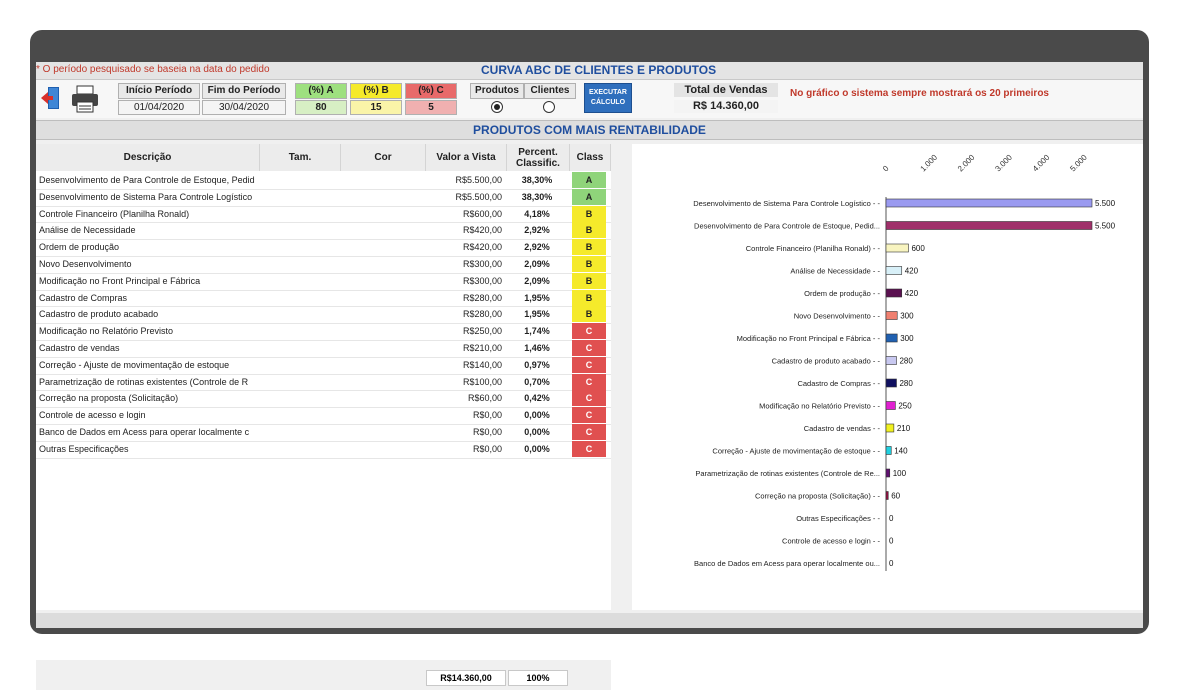 The width and height of the screenshot is (1179, 690). Describe the element at coordinates (244, 91) in the screenshot. I see `end-period-label: Fim do Período` at that location.